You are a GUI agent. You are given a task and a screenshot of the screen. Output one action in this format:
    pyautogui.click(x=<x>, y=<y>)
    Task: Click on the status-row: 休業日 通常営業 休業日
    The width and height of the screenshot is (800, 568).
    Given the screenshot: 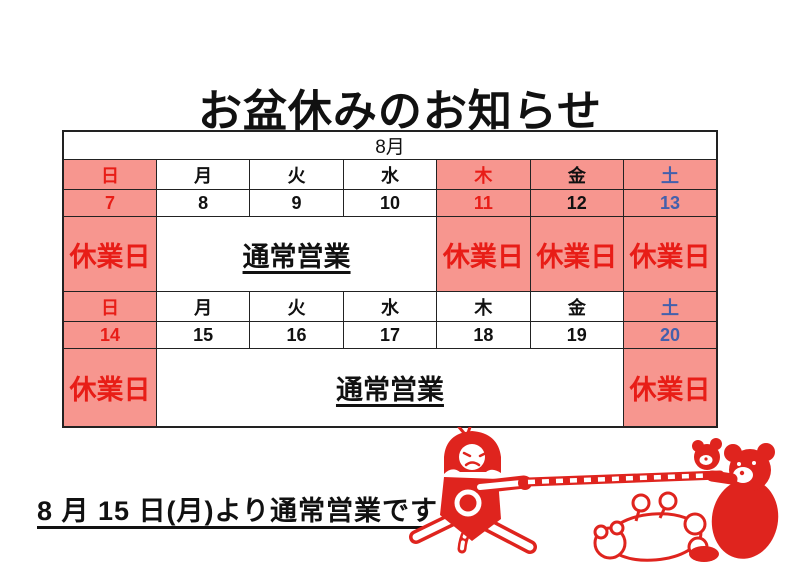 What is the action you would take?
    pyautogui.click(x=390, y=387)
    